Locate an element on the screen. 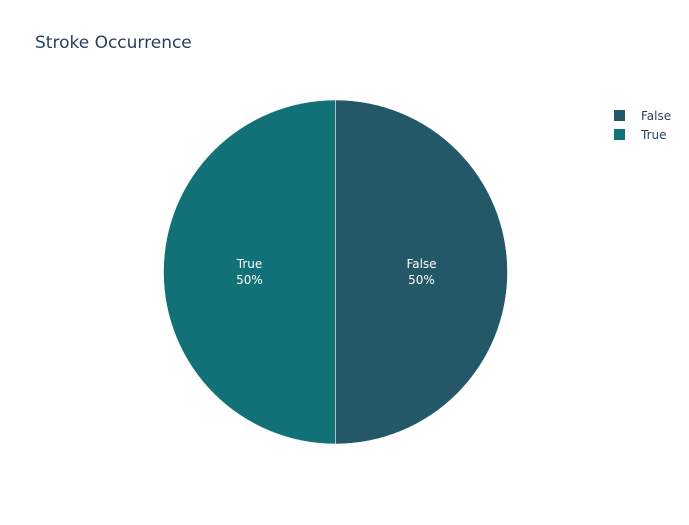 The height and width of the screenshot is (525, 689). slice-percent-label-false: 50% is located at coordinates (421, 280).